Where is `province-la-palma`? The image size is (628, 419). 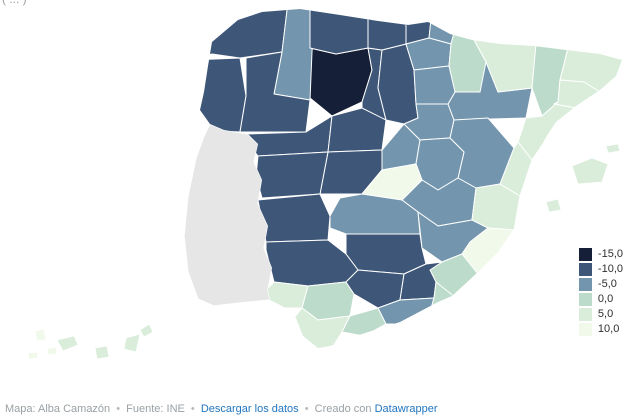
province-la-palma is located at coordinates (40, 335).